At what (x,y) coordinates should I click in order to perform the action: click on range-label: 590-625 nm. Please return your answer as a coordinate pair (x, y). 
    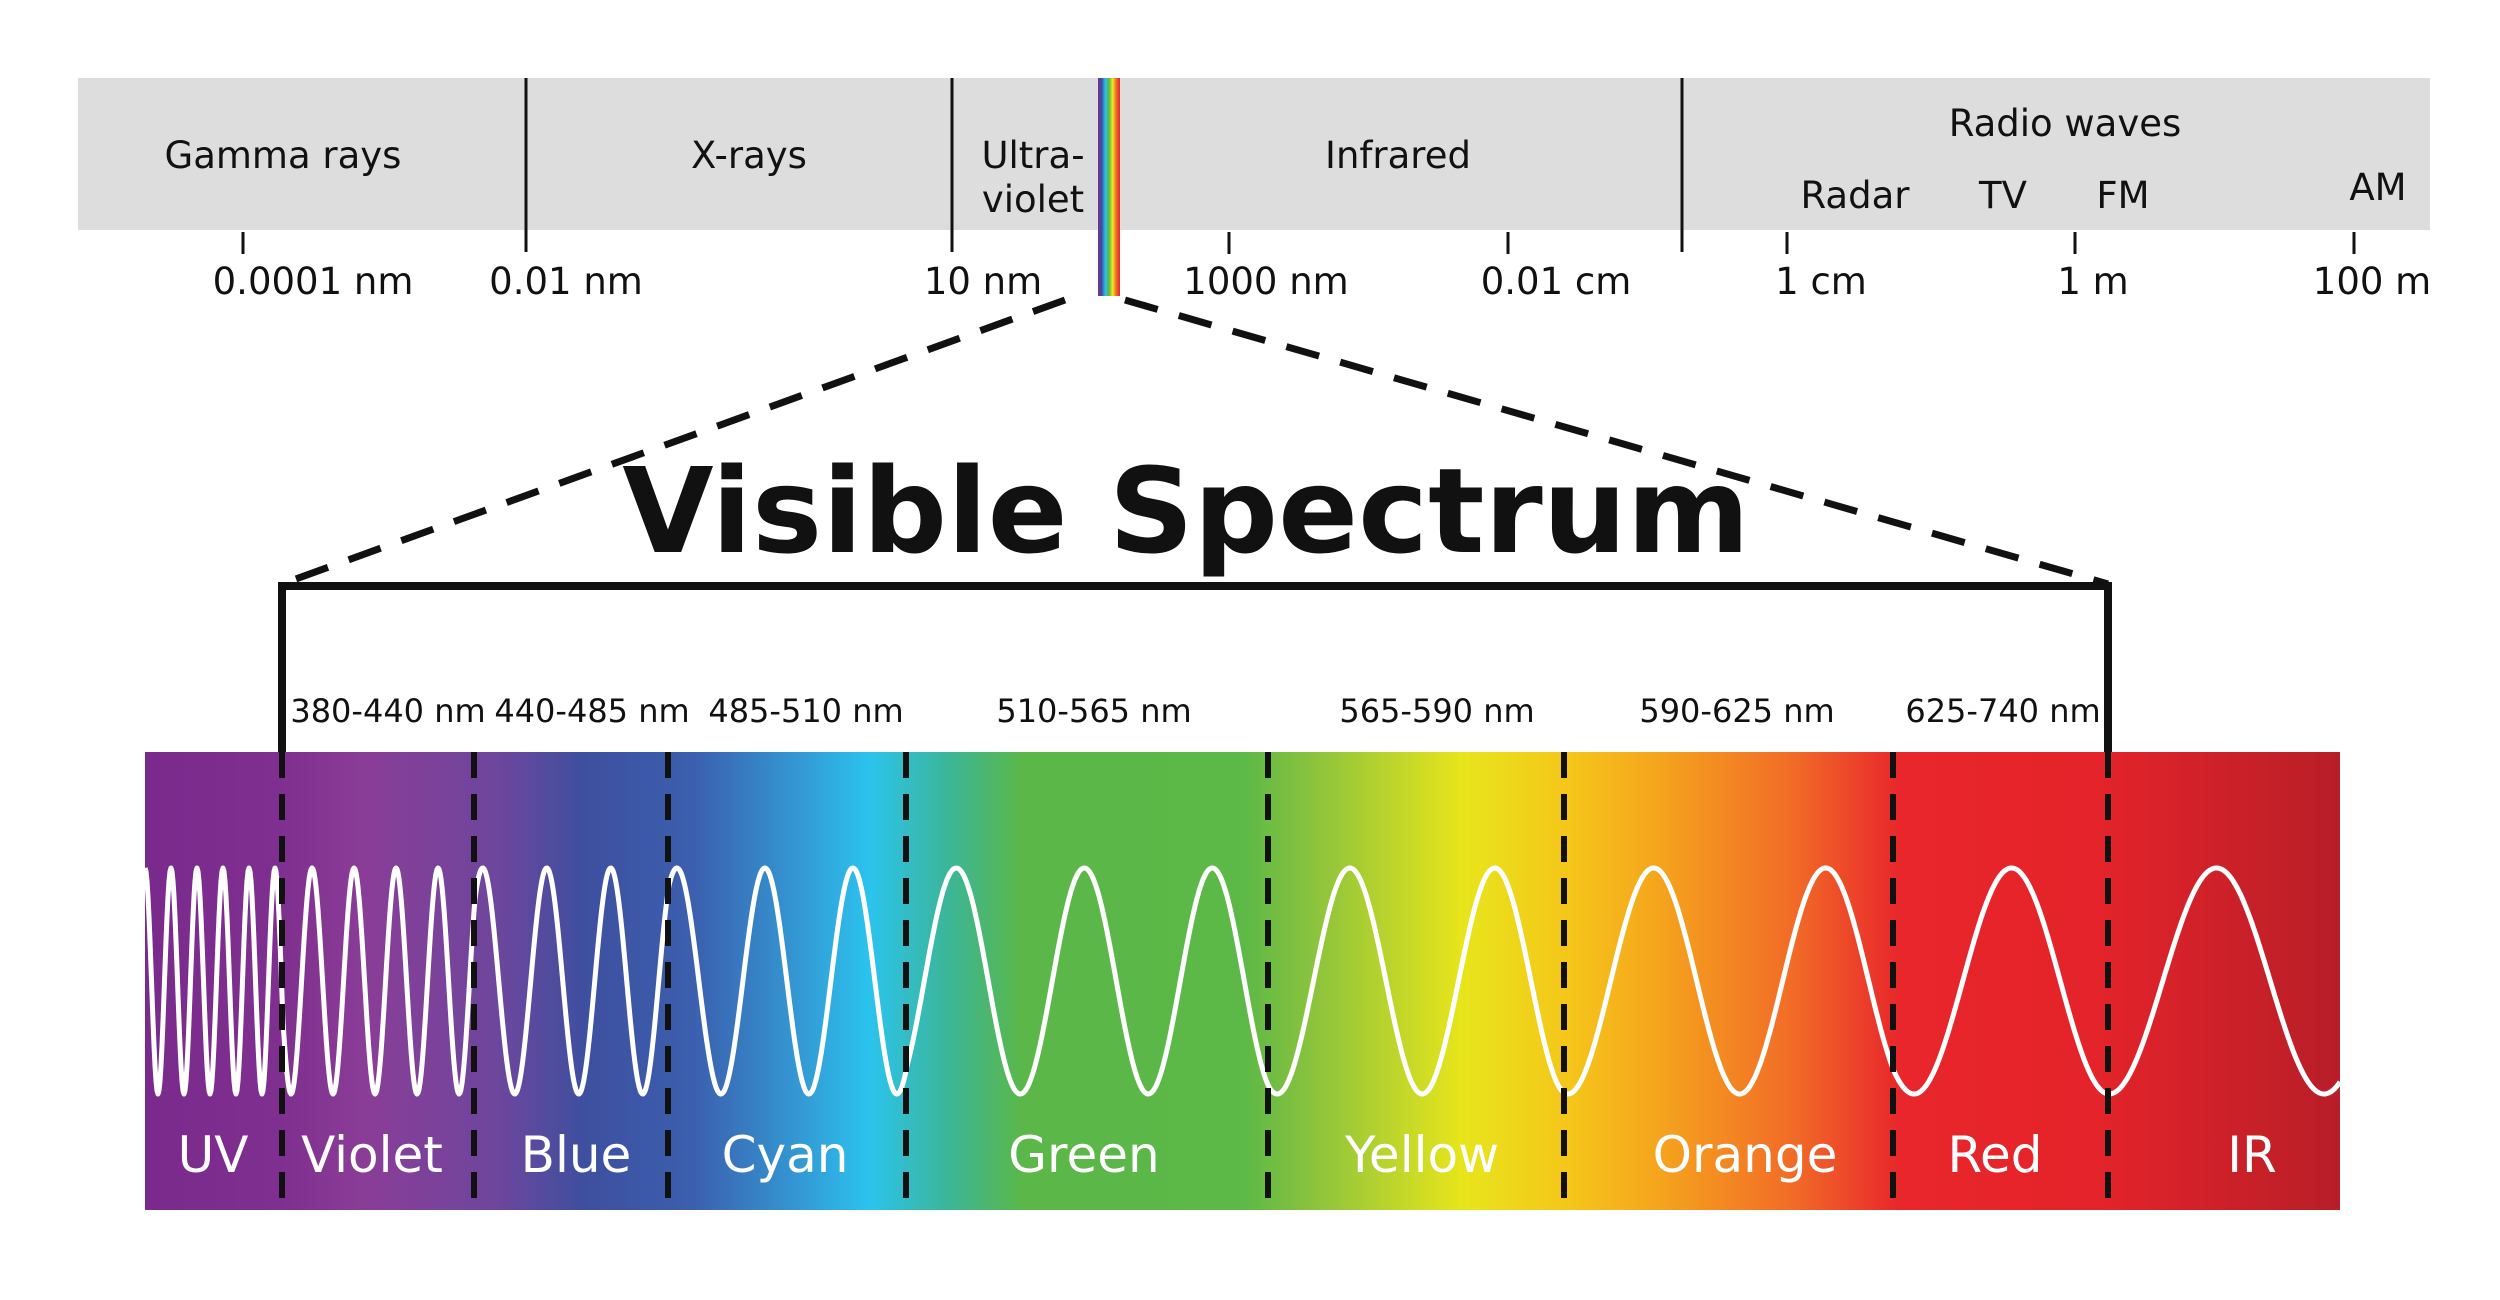
    Looking at the image, I should click on (1736, 711).